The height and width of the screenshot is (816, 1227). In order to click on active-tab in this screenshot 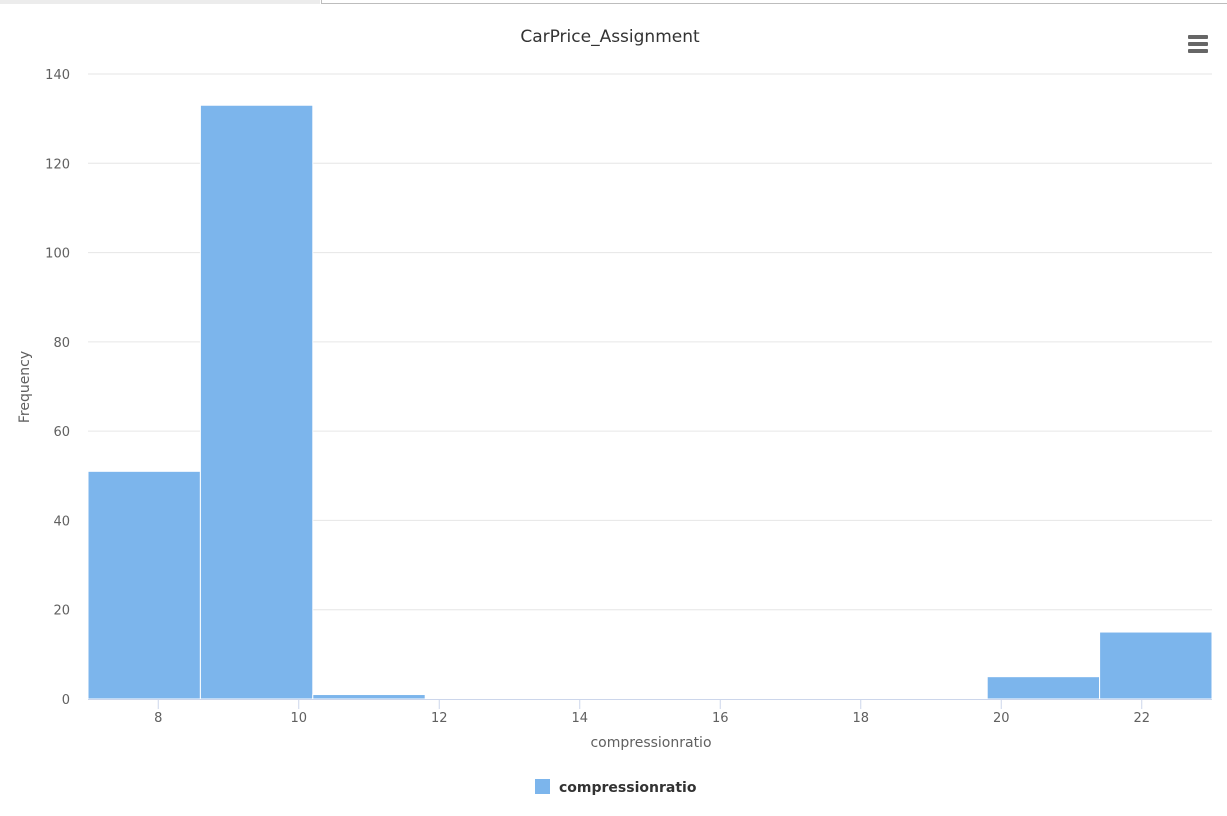, I will do `click(160, 2)`.